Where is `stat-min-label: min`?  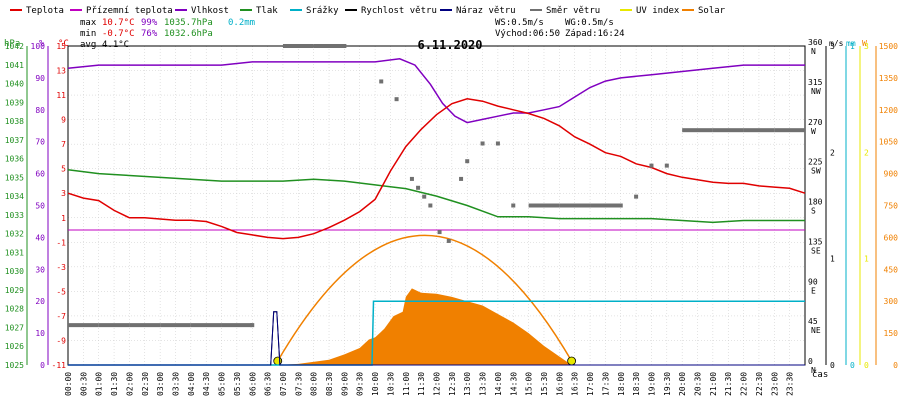 stat-min-label: min is located at coordinates (88, 34).